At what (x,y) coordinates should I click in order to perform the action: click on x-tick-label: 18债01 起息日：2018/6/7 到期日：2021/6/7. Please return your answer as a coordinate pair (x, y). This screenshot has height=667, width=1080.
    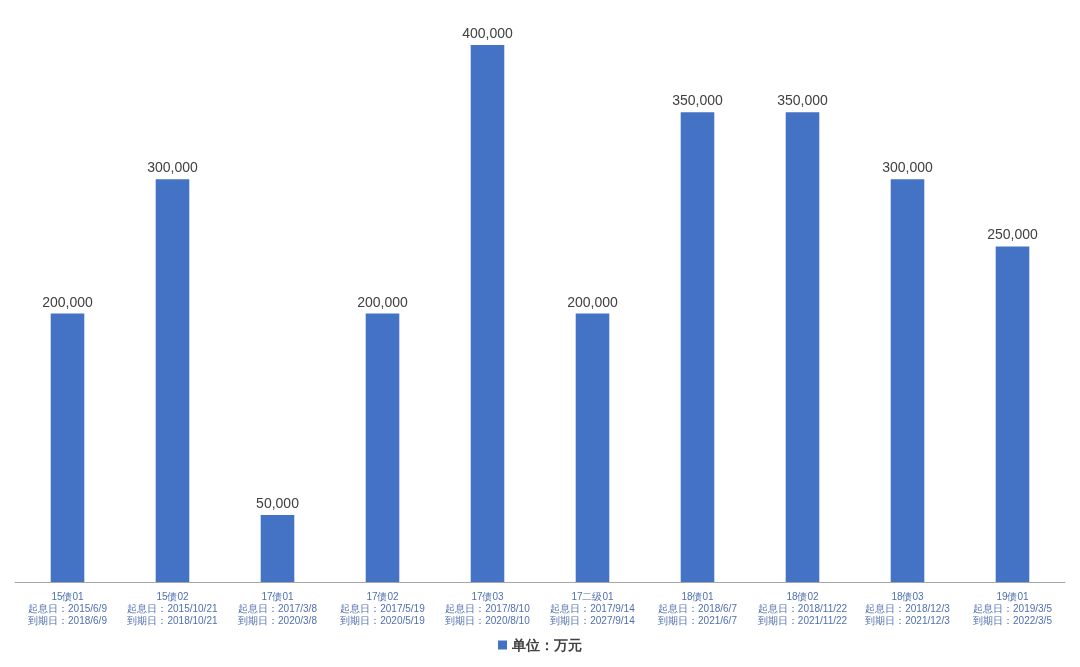
    Looking at the image, I should click on (698, 608).